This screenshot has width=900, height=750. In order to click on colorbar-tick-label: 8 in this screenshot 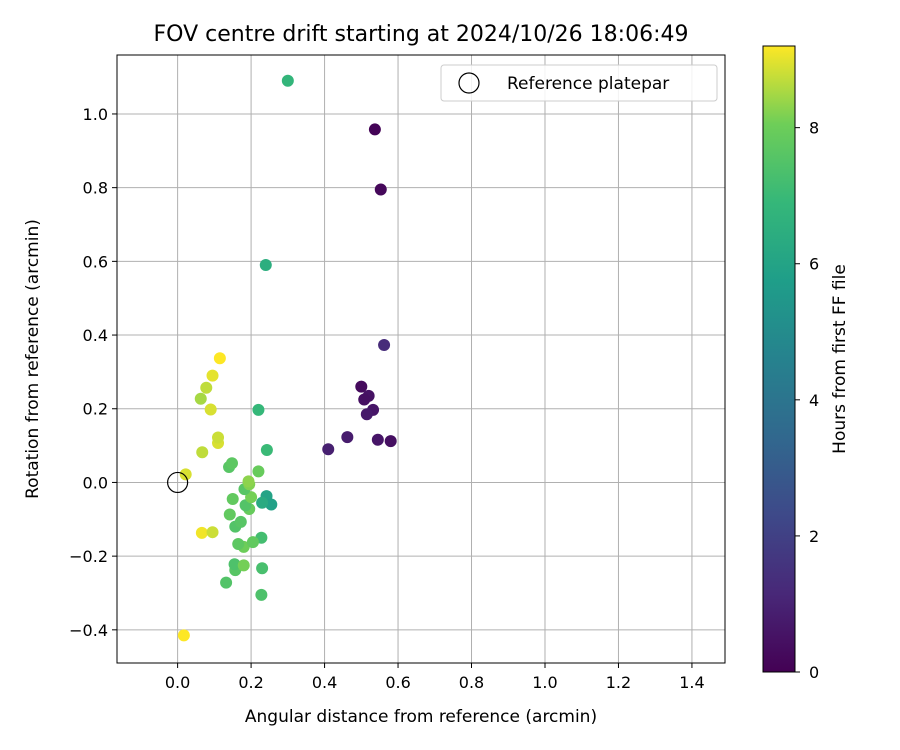, I will do `click(814, 128)`.